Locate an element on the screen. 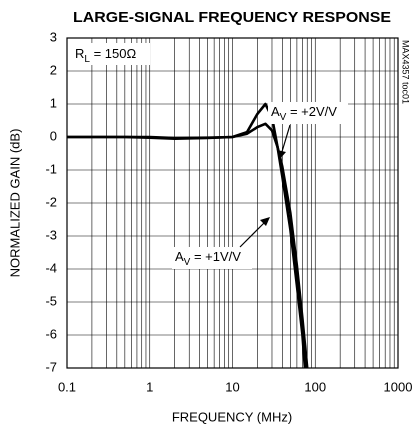 The image size is (413, 435). y-tick-label: 0 is located at coordinates (53, 135).